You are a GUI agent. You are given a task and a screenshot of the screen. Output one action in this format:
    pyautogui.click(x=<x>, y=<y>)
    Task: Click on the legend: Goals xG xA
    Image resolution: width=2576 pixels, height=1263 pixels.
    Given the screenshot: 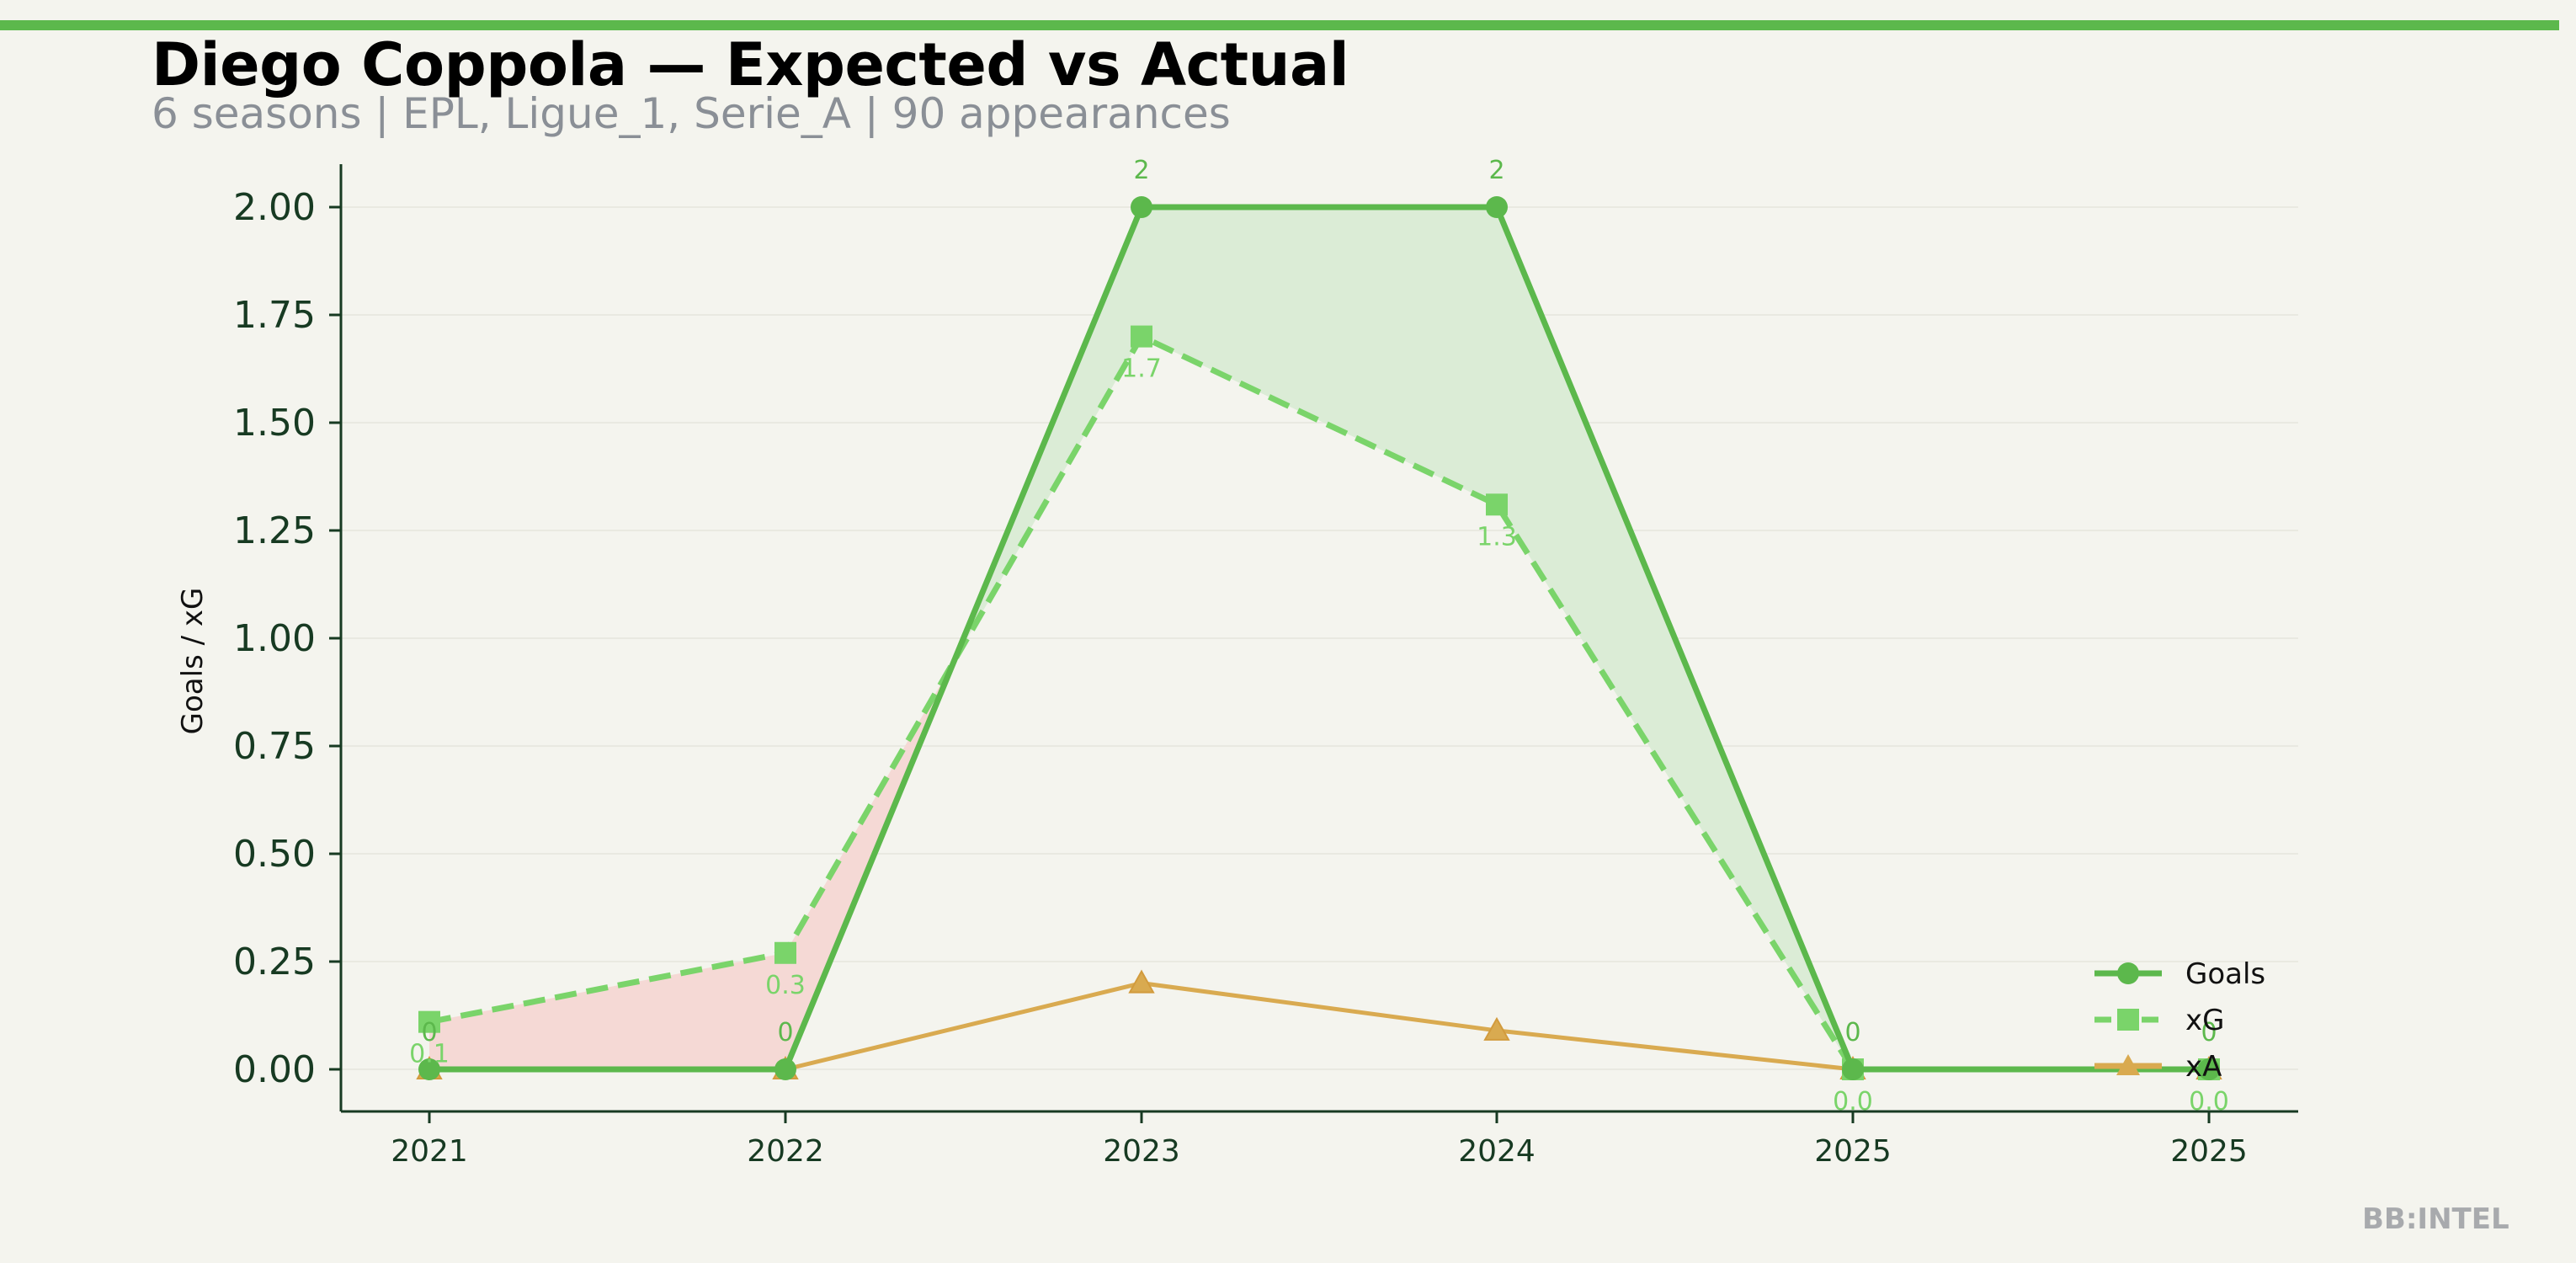 What is the action you would take?
    pyautogui.click(x=2179, y=1020)
    